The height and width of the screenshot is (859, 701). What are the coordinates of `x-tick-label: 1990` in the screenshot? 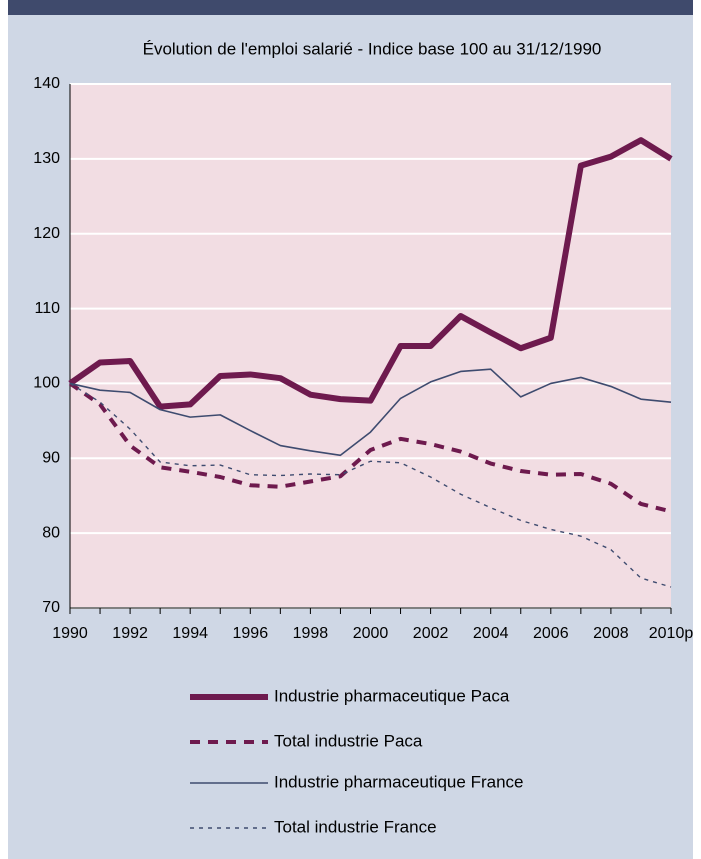 It's located at (70, 633).